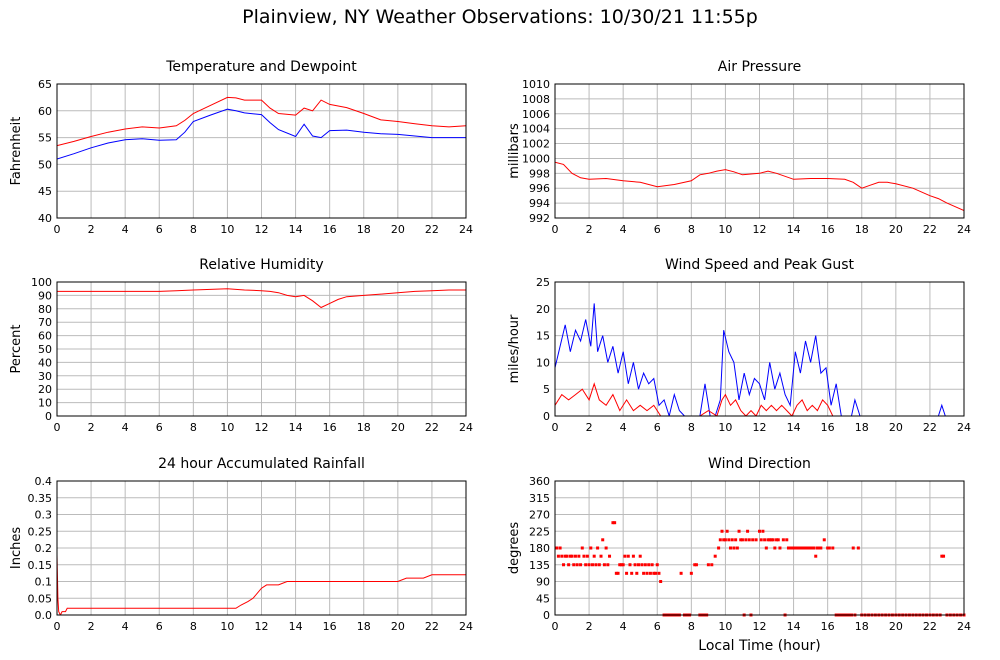  Describe the element at coordinates (539, 498) in the screenshot. I see `y-tick-label: 315` at that location.